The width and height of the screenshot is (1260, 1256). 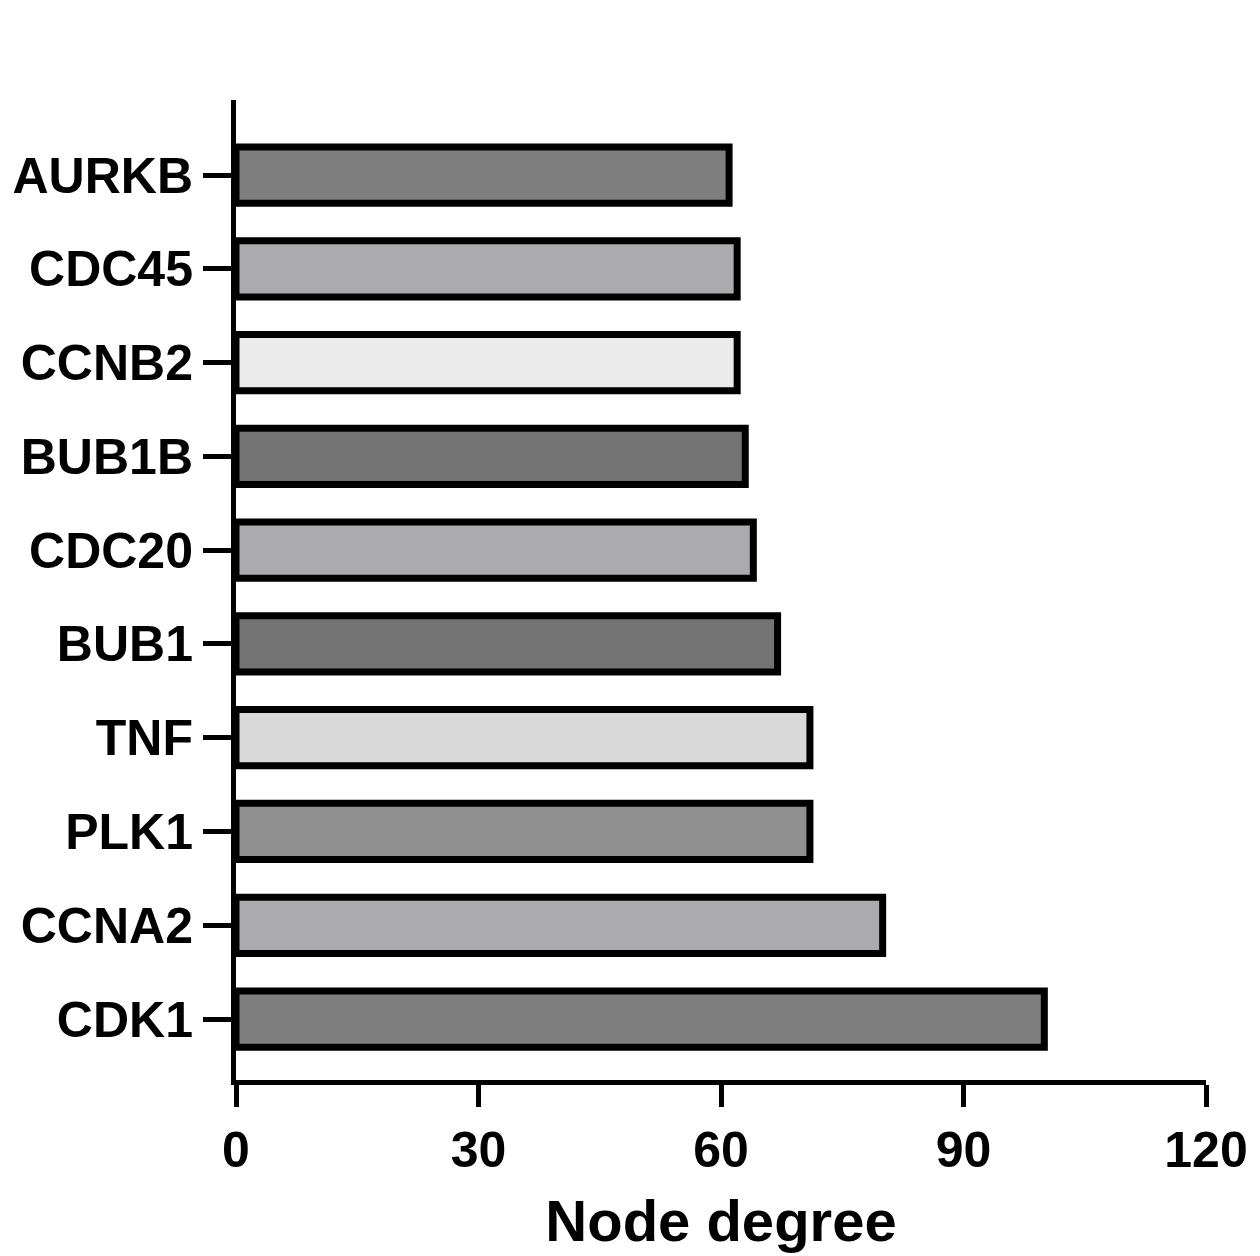 I want to click on y-tick-label: AURKB, so click(x=102, y=175).